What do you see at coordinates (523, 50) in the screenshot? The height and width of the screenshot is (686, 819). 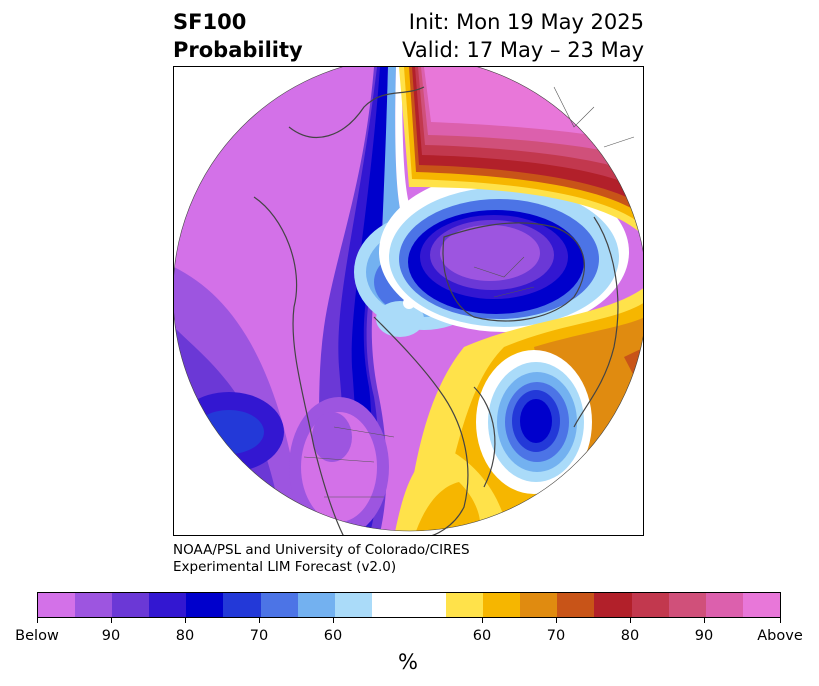 I see `valid-range: Valid: 17 May – 23 May` at bounding box center [523, 50].